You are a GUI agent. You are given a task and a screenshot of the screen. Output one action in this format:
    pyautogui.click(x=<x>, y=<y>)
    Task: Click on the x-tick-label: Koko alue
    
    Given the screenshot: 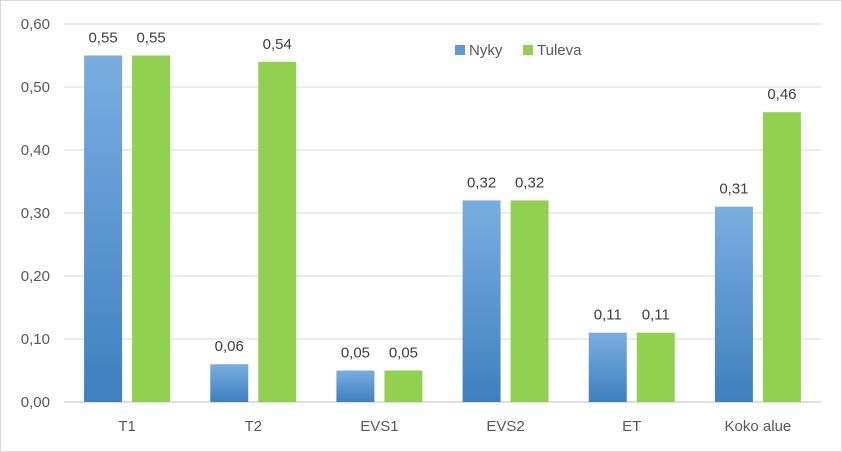 What is the action you would take?
    pyautogui.click(x=758, y=426)
    